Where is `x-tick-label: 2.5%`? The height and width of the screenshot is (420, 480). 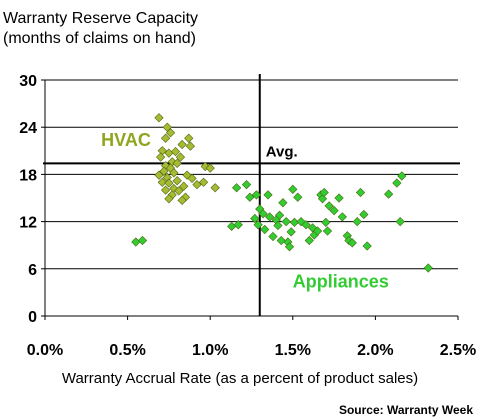
x-tick-label: 2.5% is located at coordinates (458, 350).